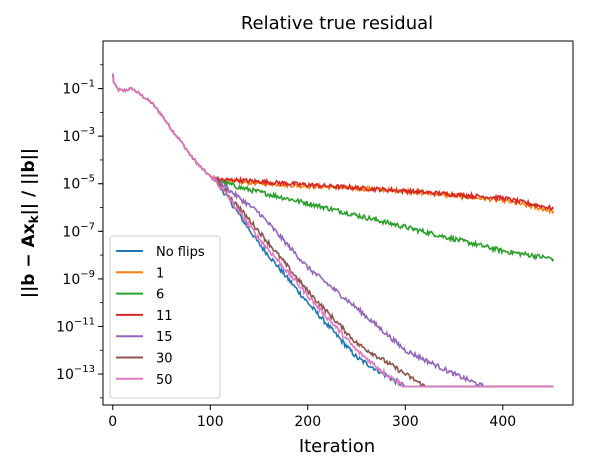  I want to click on y-axis: 10⁻¹³ 10⁻¹¹ 10⁻⁹ 10⁻⁷ 10⁻⁵ 10⁻³ 10⁻¹, so click(79, 231).